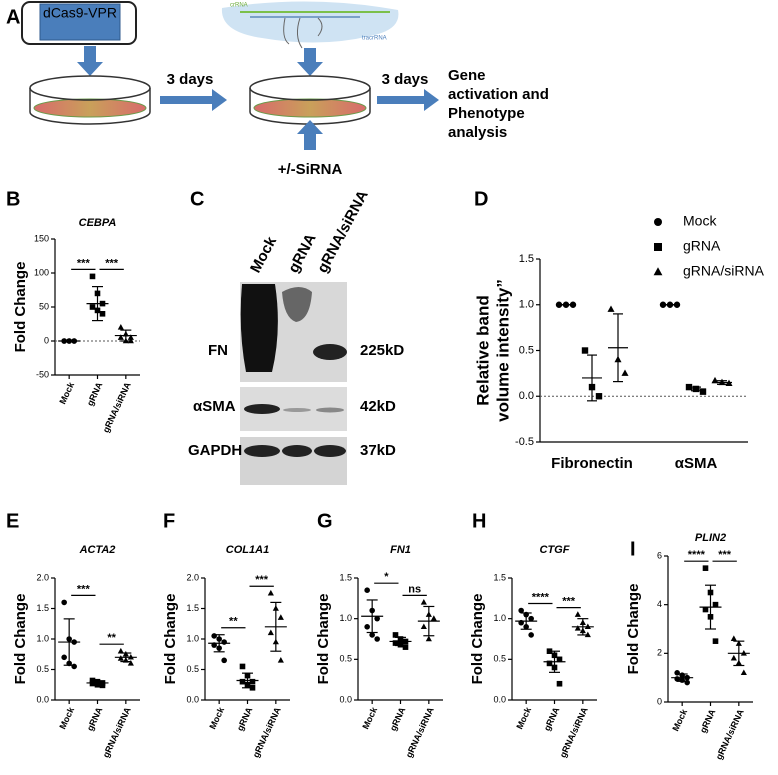 The width and height of the screenshot is (778, 775). What do you see at coordinates (524, 442) in the screenshot?
I see `y-tick-label: -0.5` at bounding box center [524, 442].